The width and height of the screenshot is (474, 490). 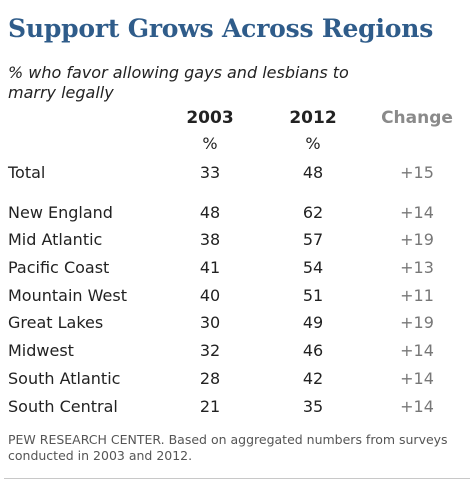 I want to click on table-row: Mid Atlantic 38 57 +19, so click(x=237, y=240).